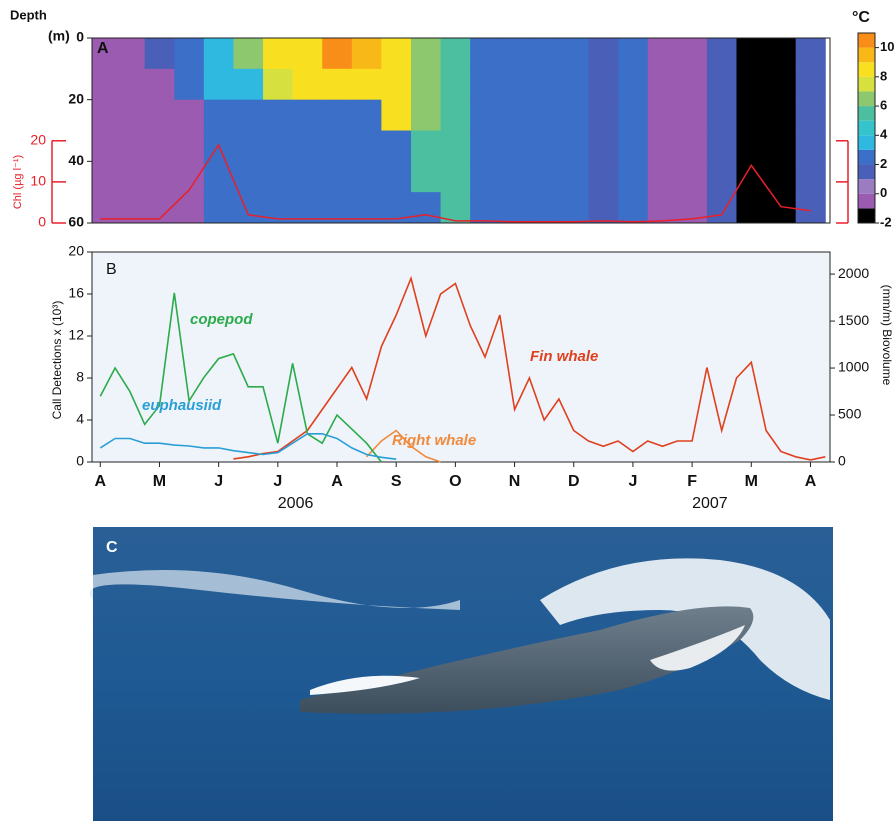 This screenshot has height=821, width=896. Describe the element at coordinates (883, 163) in the screenshot. I see `colorbar-tick-label: 2` at that location.